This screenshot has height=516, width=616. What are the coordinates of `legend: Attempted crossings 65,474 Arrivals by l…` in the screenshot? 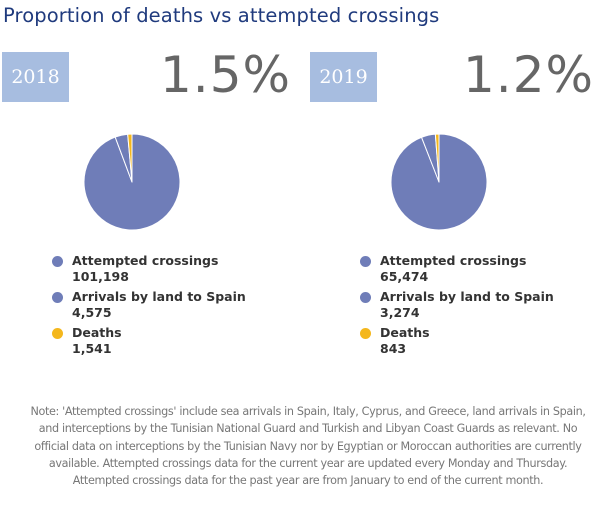 It's located at (456, 306).